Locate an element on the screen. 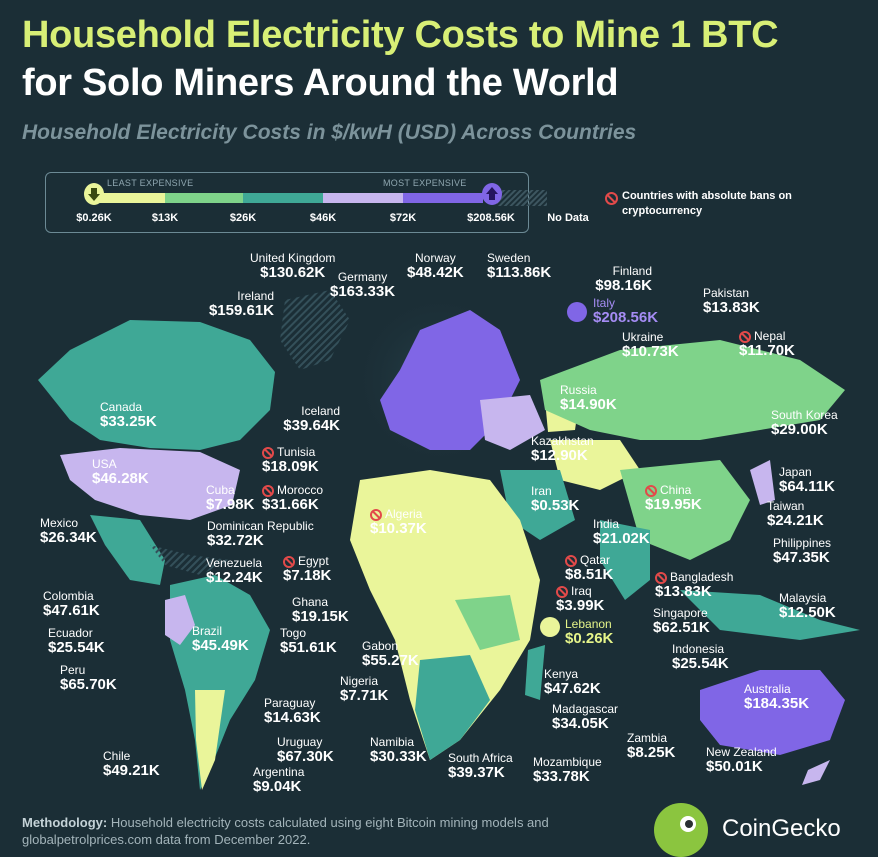 Image resolution: width=878 pixels, height=857 pixels. legend-most-label: MOST EXPENSIVE is located at coordinates (425, 183).